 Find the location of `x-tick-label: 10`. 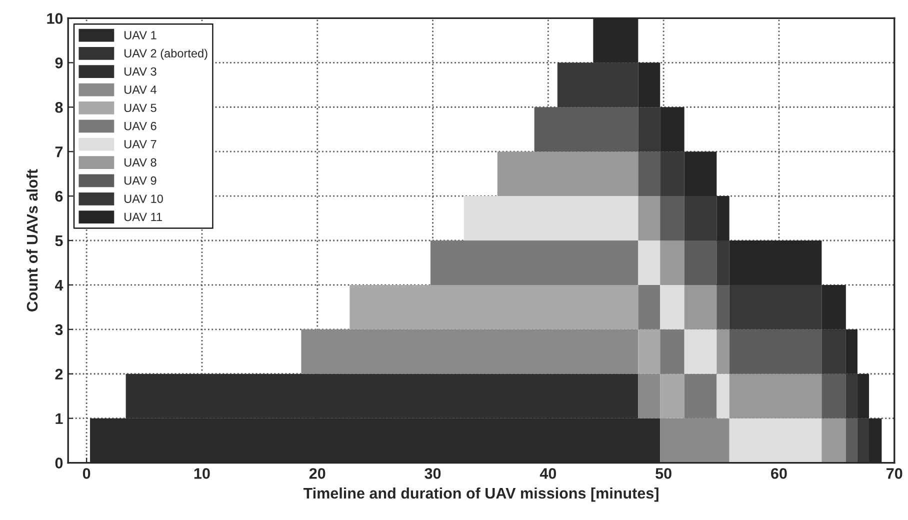

x-tick-label: 10 is located at coordinates (202, 473).